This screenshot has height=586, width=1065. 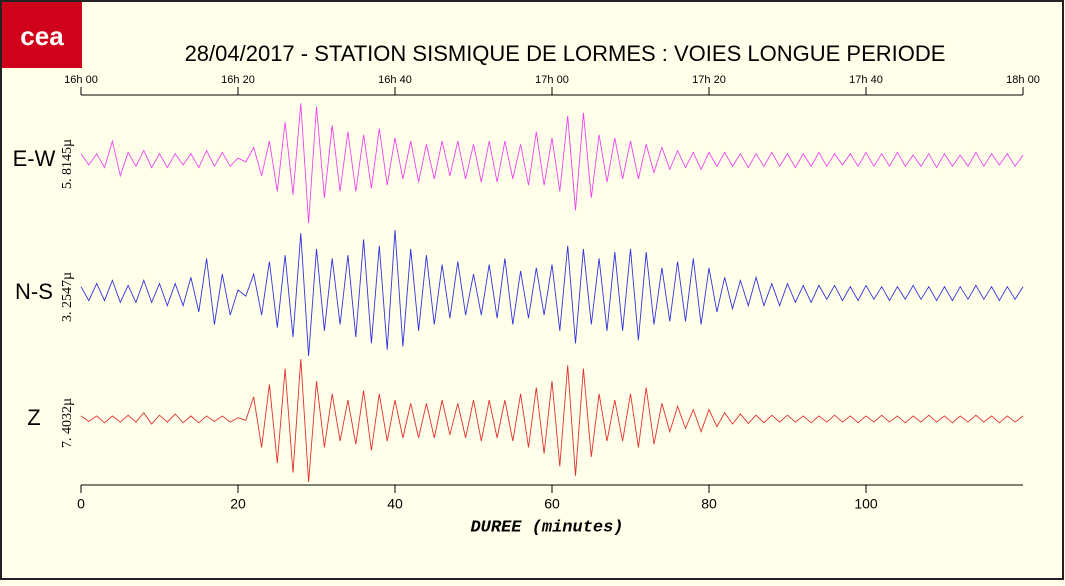 What do you see at coordinates (1023, 80) in the screenshot?
I see `top-tick-label: 18h 00` at bounding box center [1023, 80].